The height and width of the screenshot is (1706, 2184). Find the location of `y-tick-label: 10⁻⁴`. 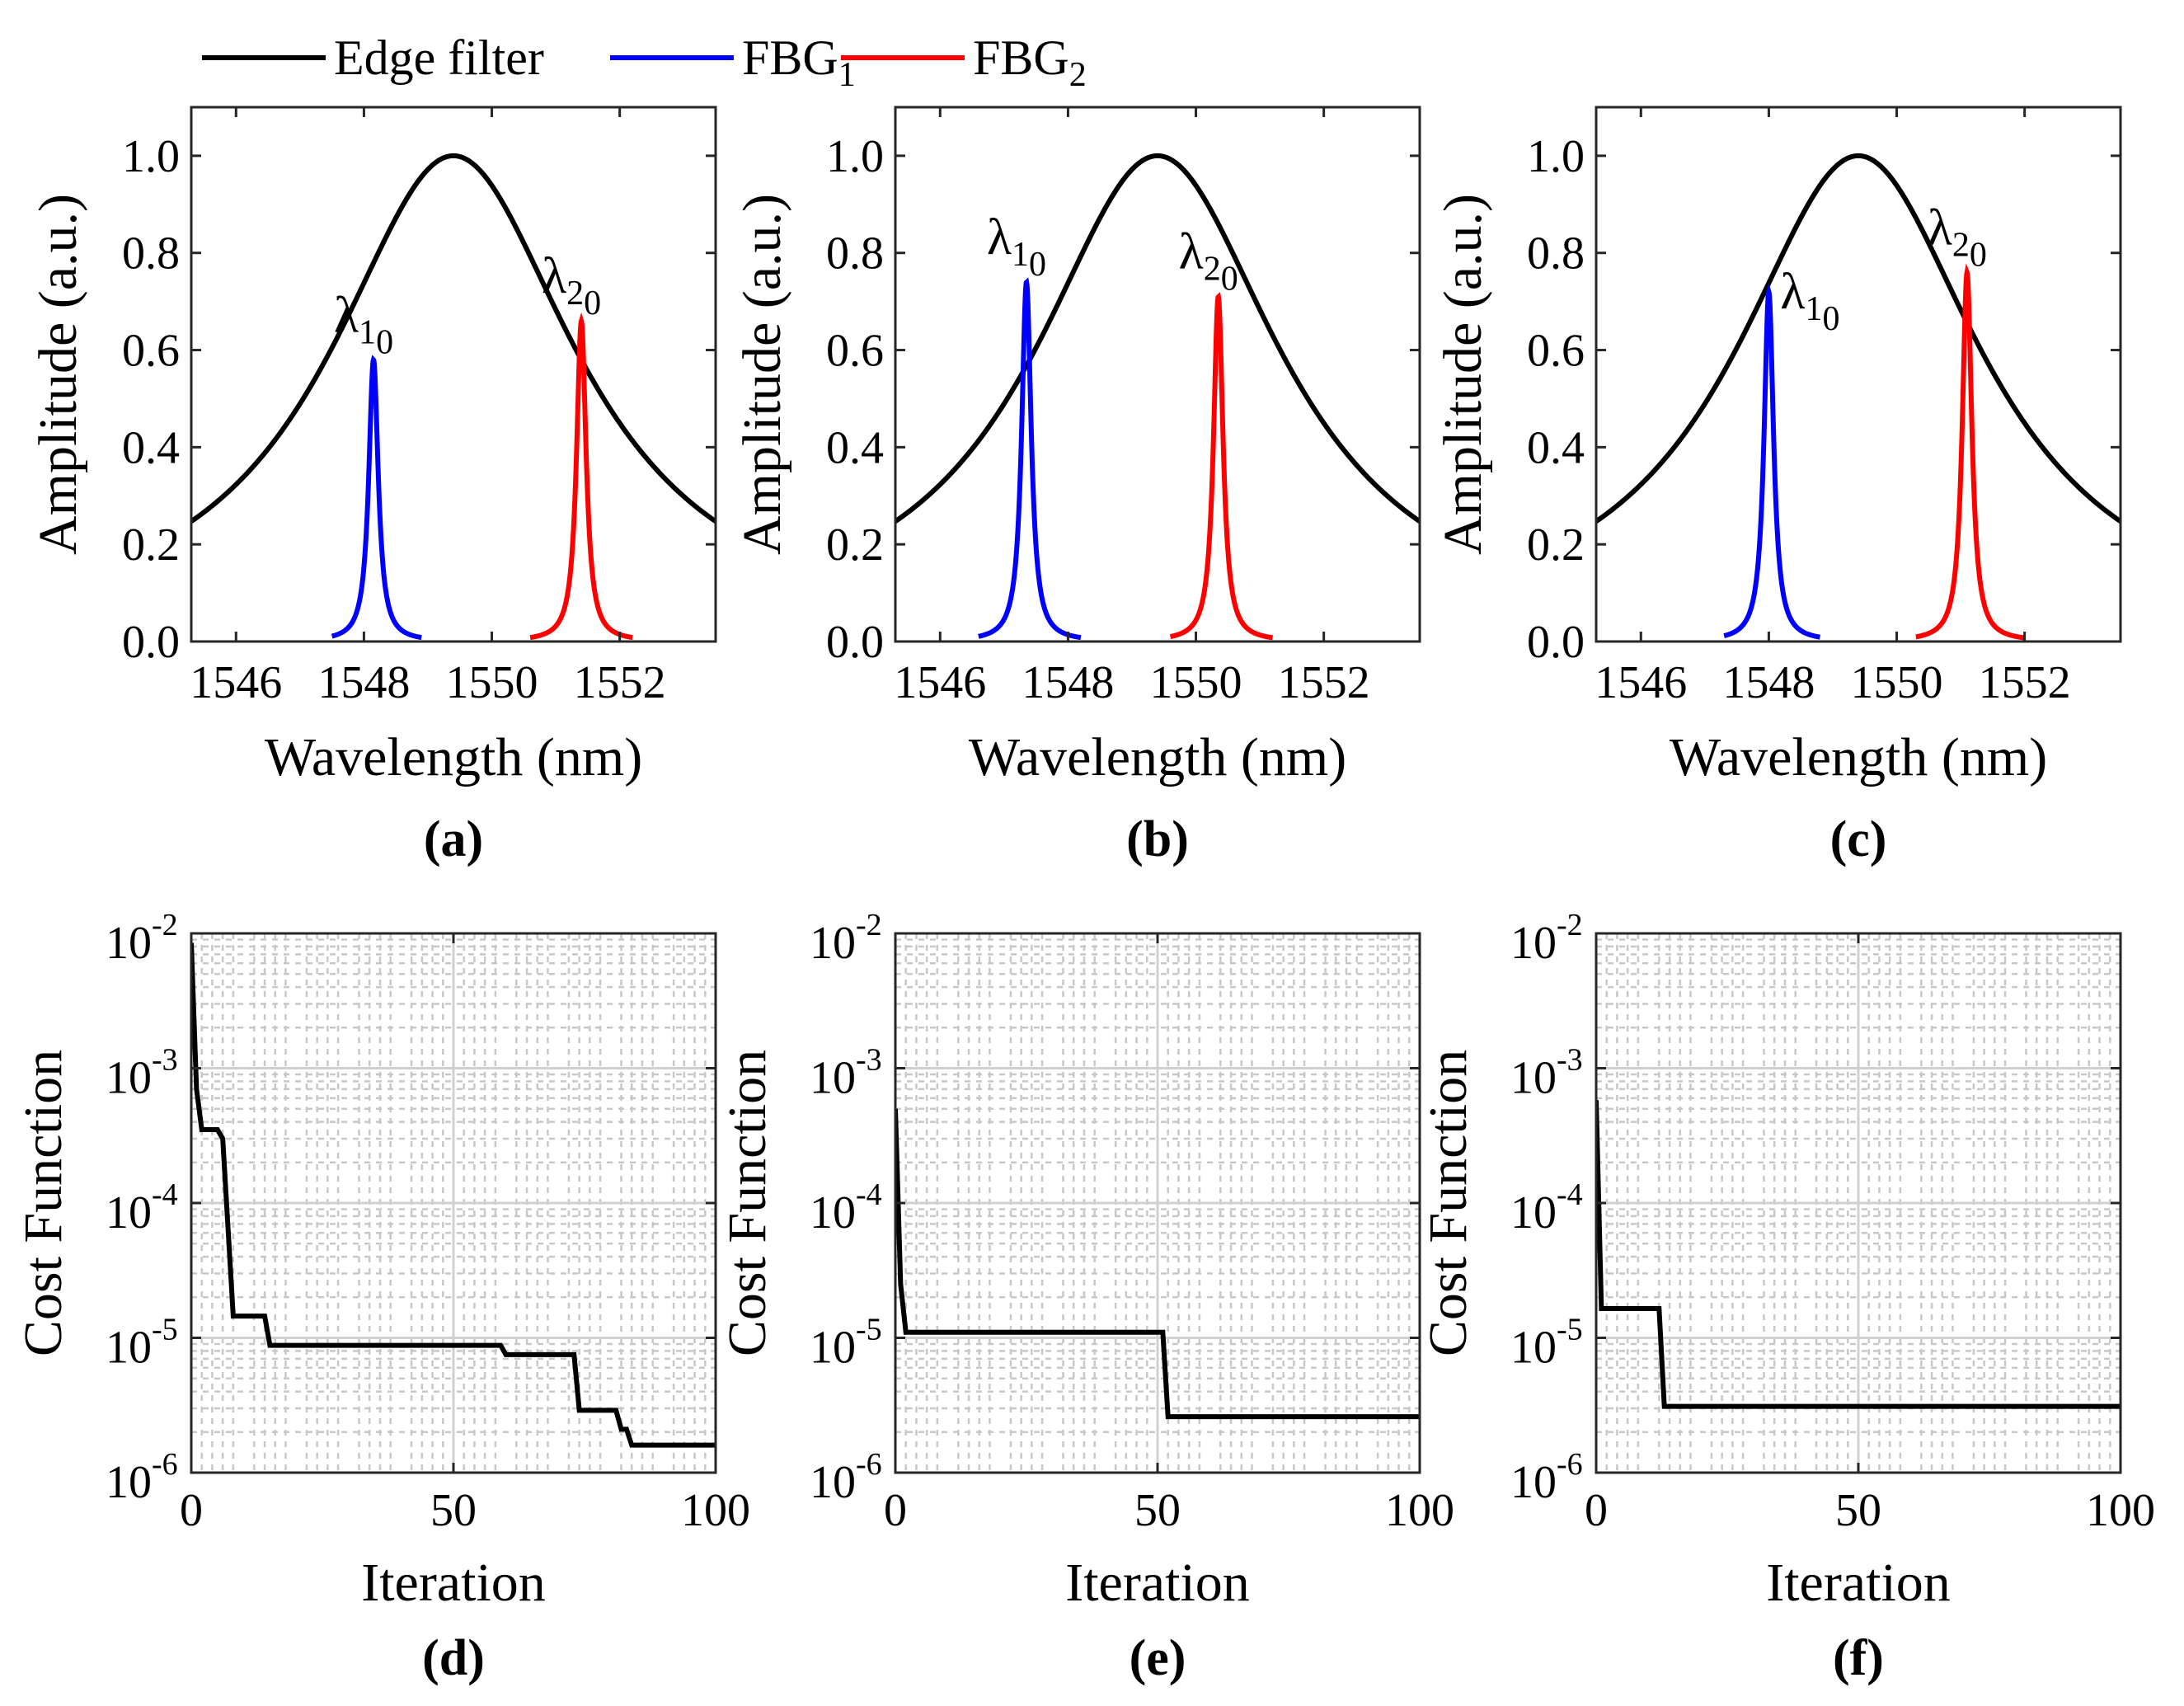

y-tick-label: 10⁻⁴ is located at coordinates (142, 1207).